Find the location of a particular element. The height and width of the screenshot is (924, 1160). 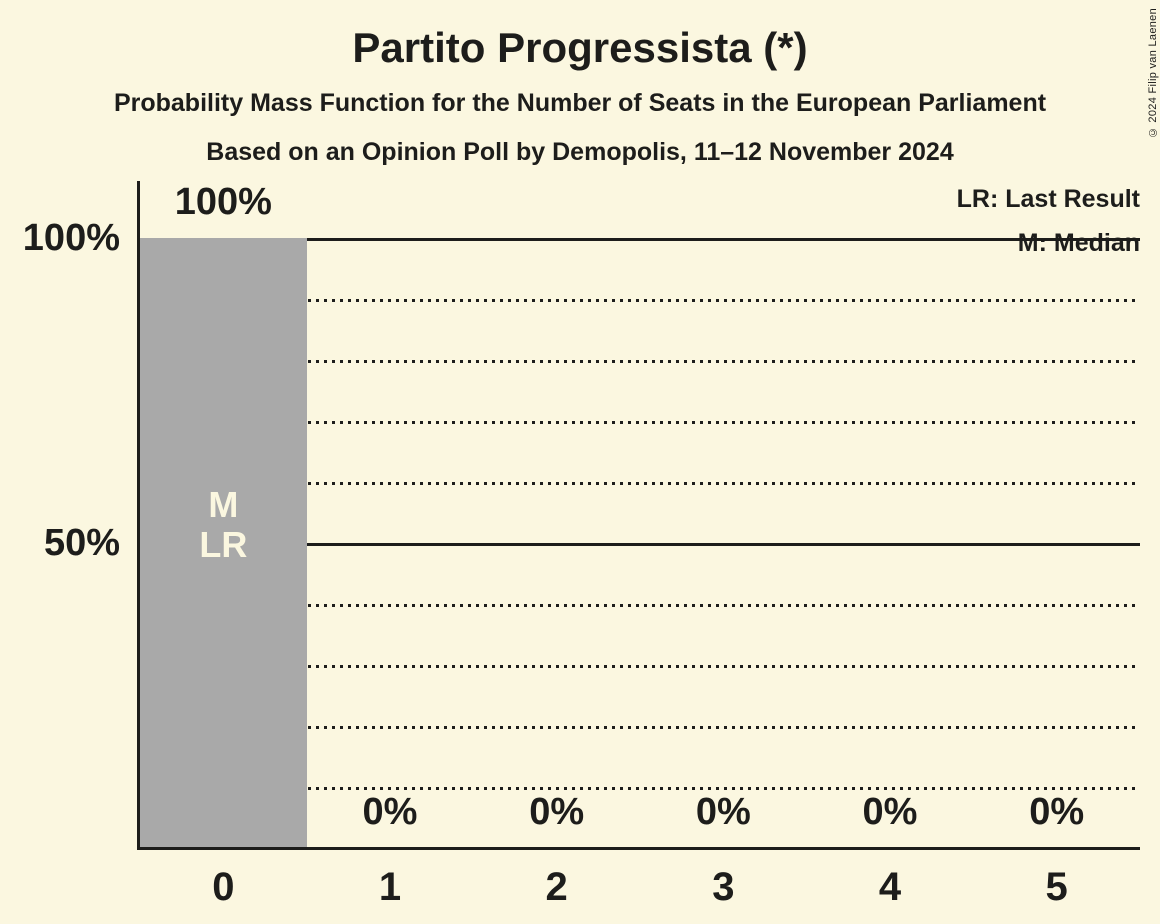

y-axis-label-50: 50% is located at coordinates (81, 543).